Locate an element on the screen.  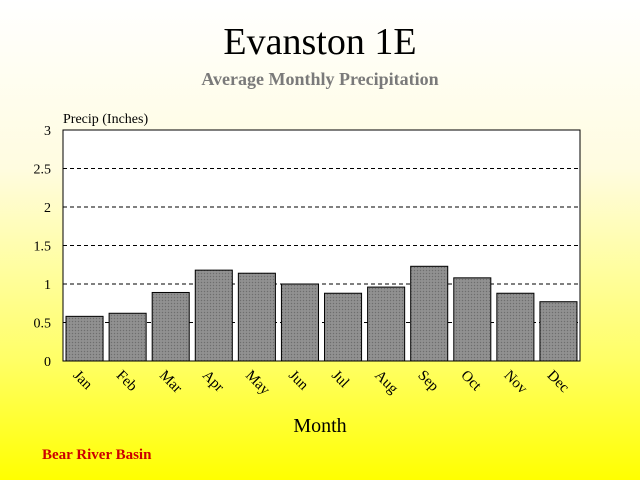
x-tick-labels: Jan Feb Mar Apr May Jun Jul Aug Sep Oct Nov Dec is located at coordinates (321, 383).